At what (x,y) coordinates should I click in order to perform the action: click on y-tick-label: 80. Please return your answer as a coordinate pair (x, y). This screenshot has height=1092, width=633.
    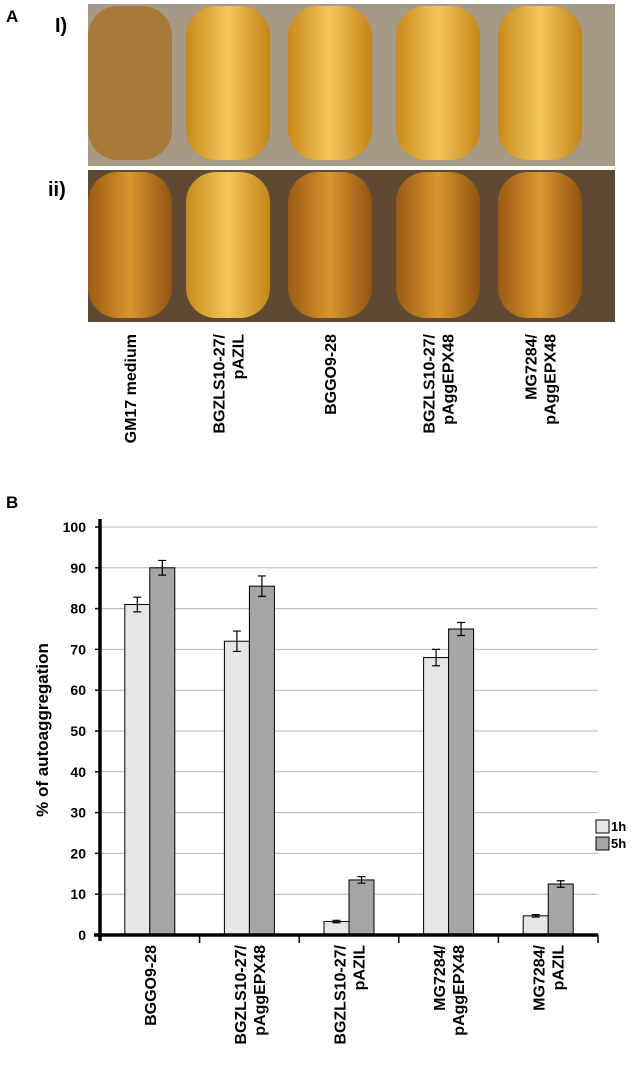
    Looking at the image, I should click on (78, 609).